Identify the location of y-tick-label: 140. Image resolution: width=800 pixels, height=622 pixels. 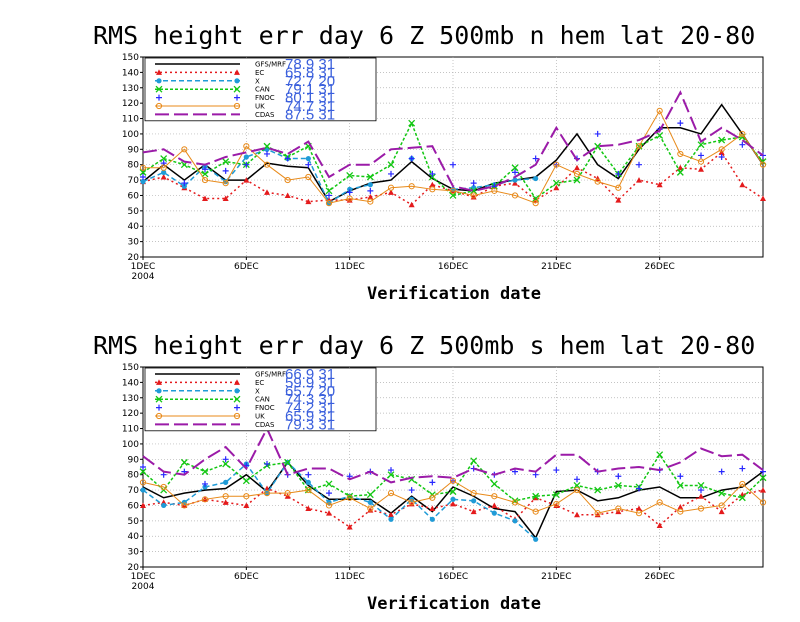
(130, 73).